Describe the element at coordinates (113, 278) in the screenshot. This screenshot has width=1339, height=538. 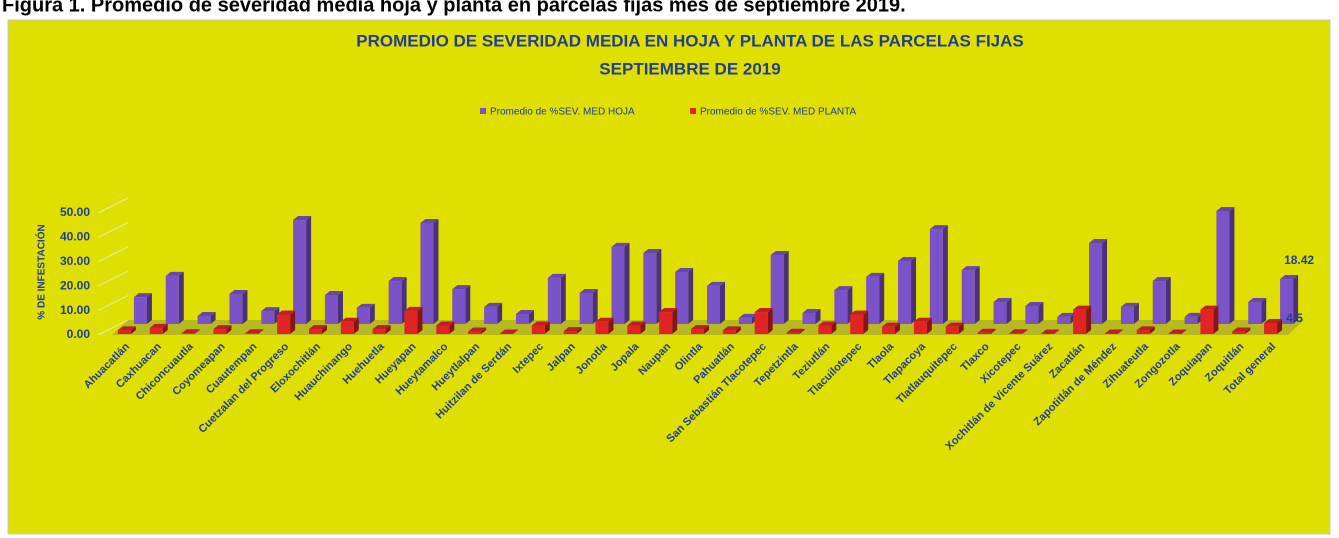
I see `grid-line` at that location.